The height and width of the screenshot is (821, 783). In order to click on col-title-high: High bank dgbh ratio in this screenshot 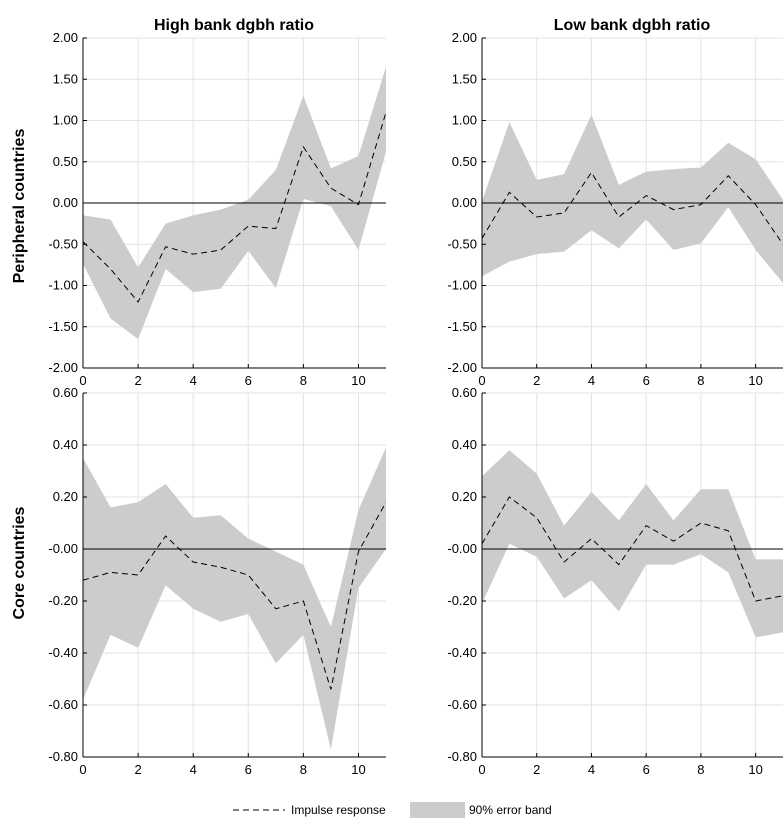, I will do `click(234, 25)`.